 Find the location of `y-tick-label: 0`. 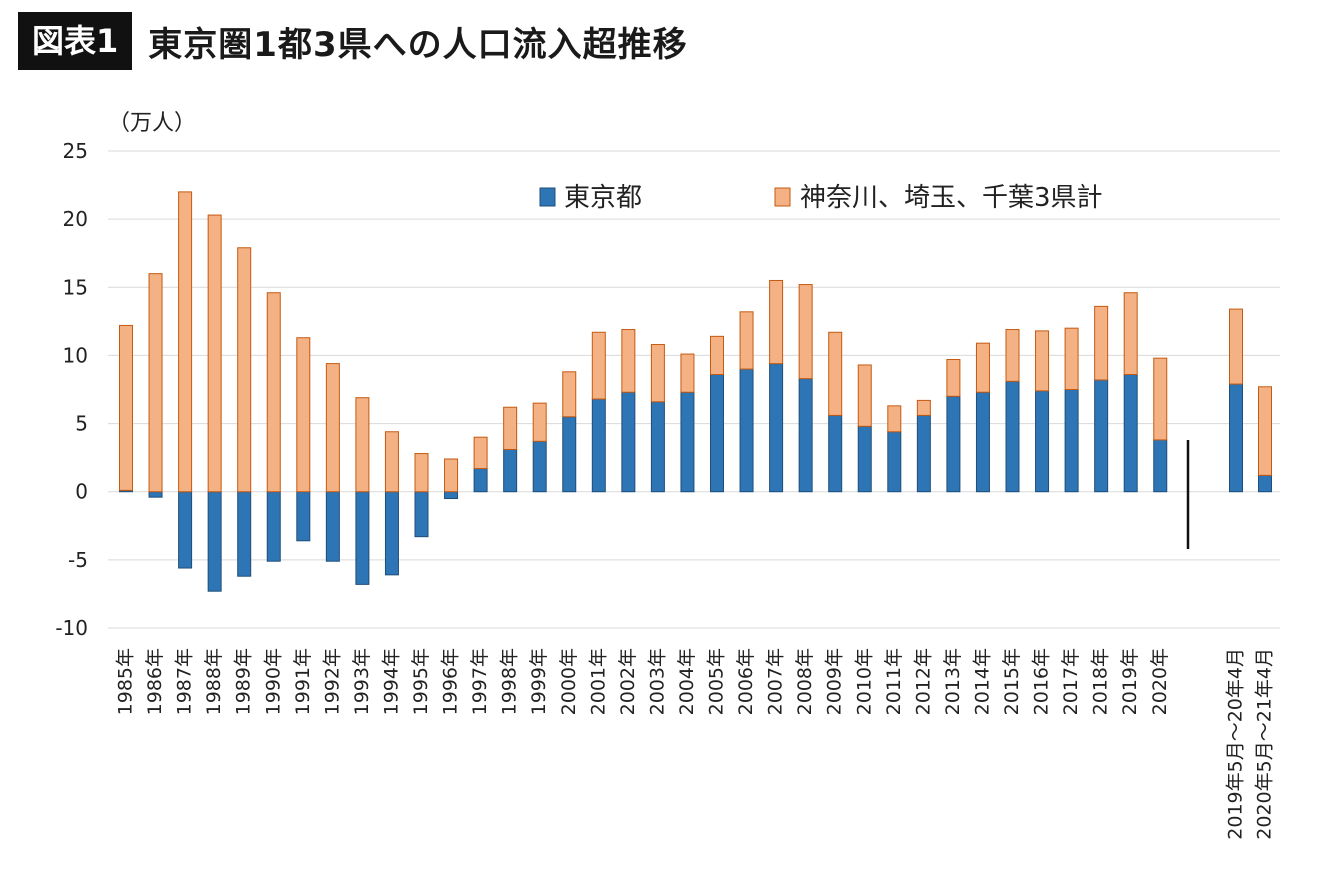

y-tick-label: 0 is located at coordinates (81, 492).